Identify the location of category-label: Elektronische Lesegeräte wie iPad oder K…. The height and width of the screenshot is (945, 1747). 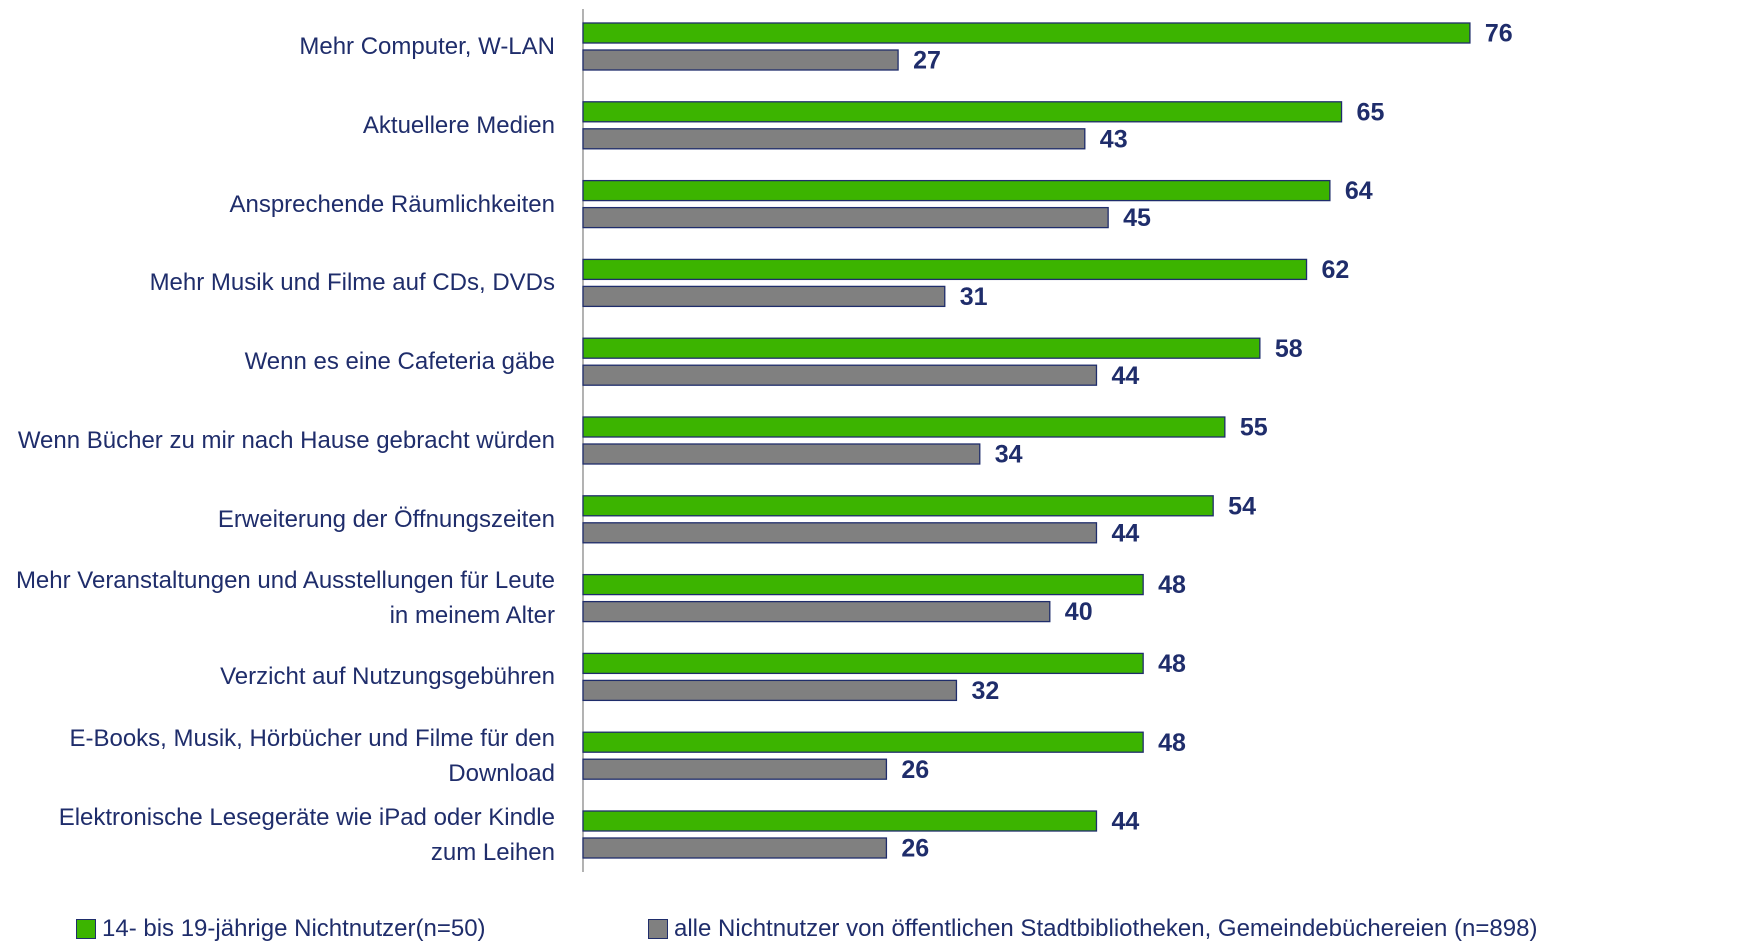
(306, 834).